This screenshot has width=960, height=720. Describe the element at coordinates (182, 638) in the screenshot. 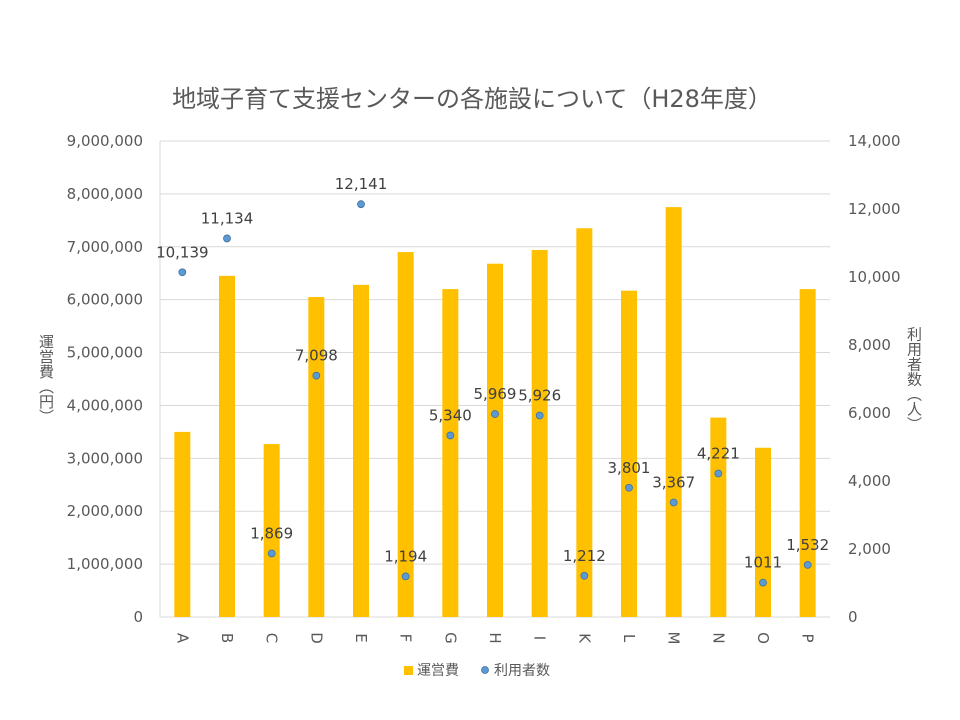

I see `category-label: A` at that location.